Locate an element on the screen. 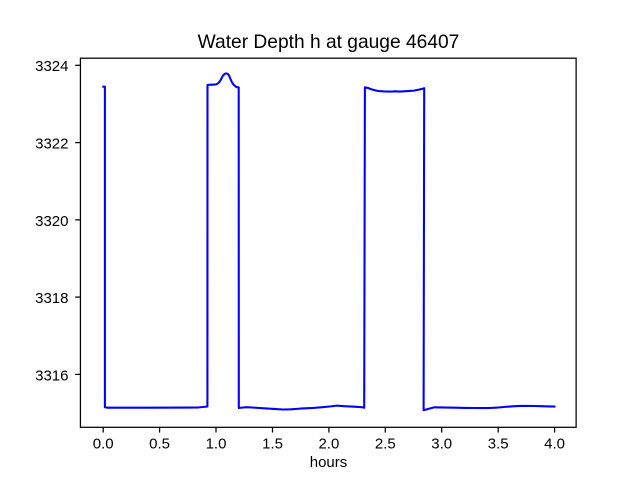 This screenshot has width=640, height=485. svg-text: 1.0 is located at coordinates (216, 443).